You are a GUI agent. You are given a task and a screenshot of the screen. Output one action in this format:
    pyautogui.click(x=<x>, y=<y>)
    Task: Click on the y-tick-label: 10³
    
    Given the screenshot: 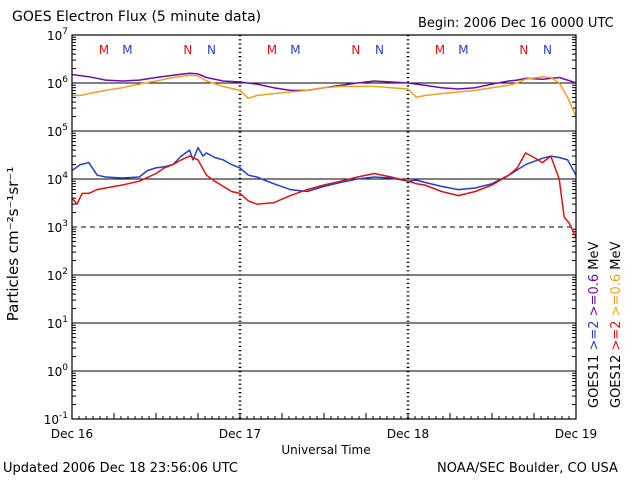 What is the action you would take?
    pyautogui.click(x=57, y=227)
    